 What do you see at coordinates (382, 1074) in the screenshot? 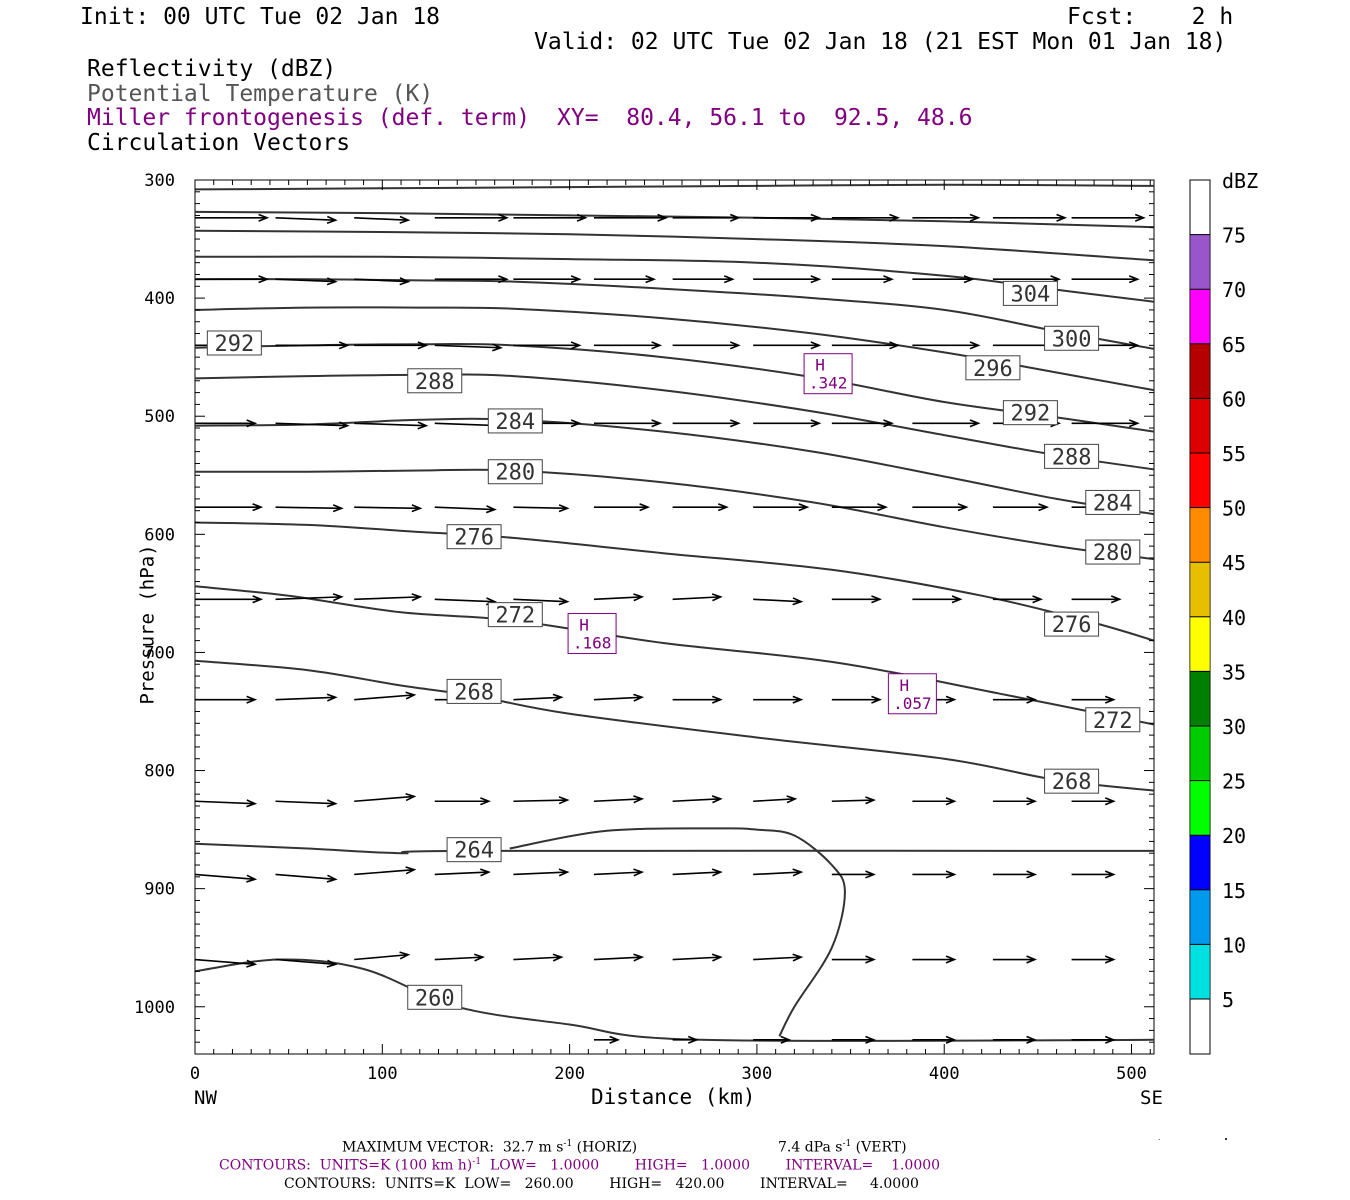
I see `x-tick-label: 100` at bounding box center [382, 1074].